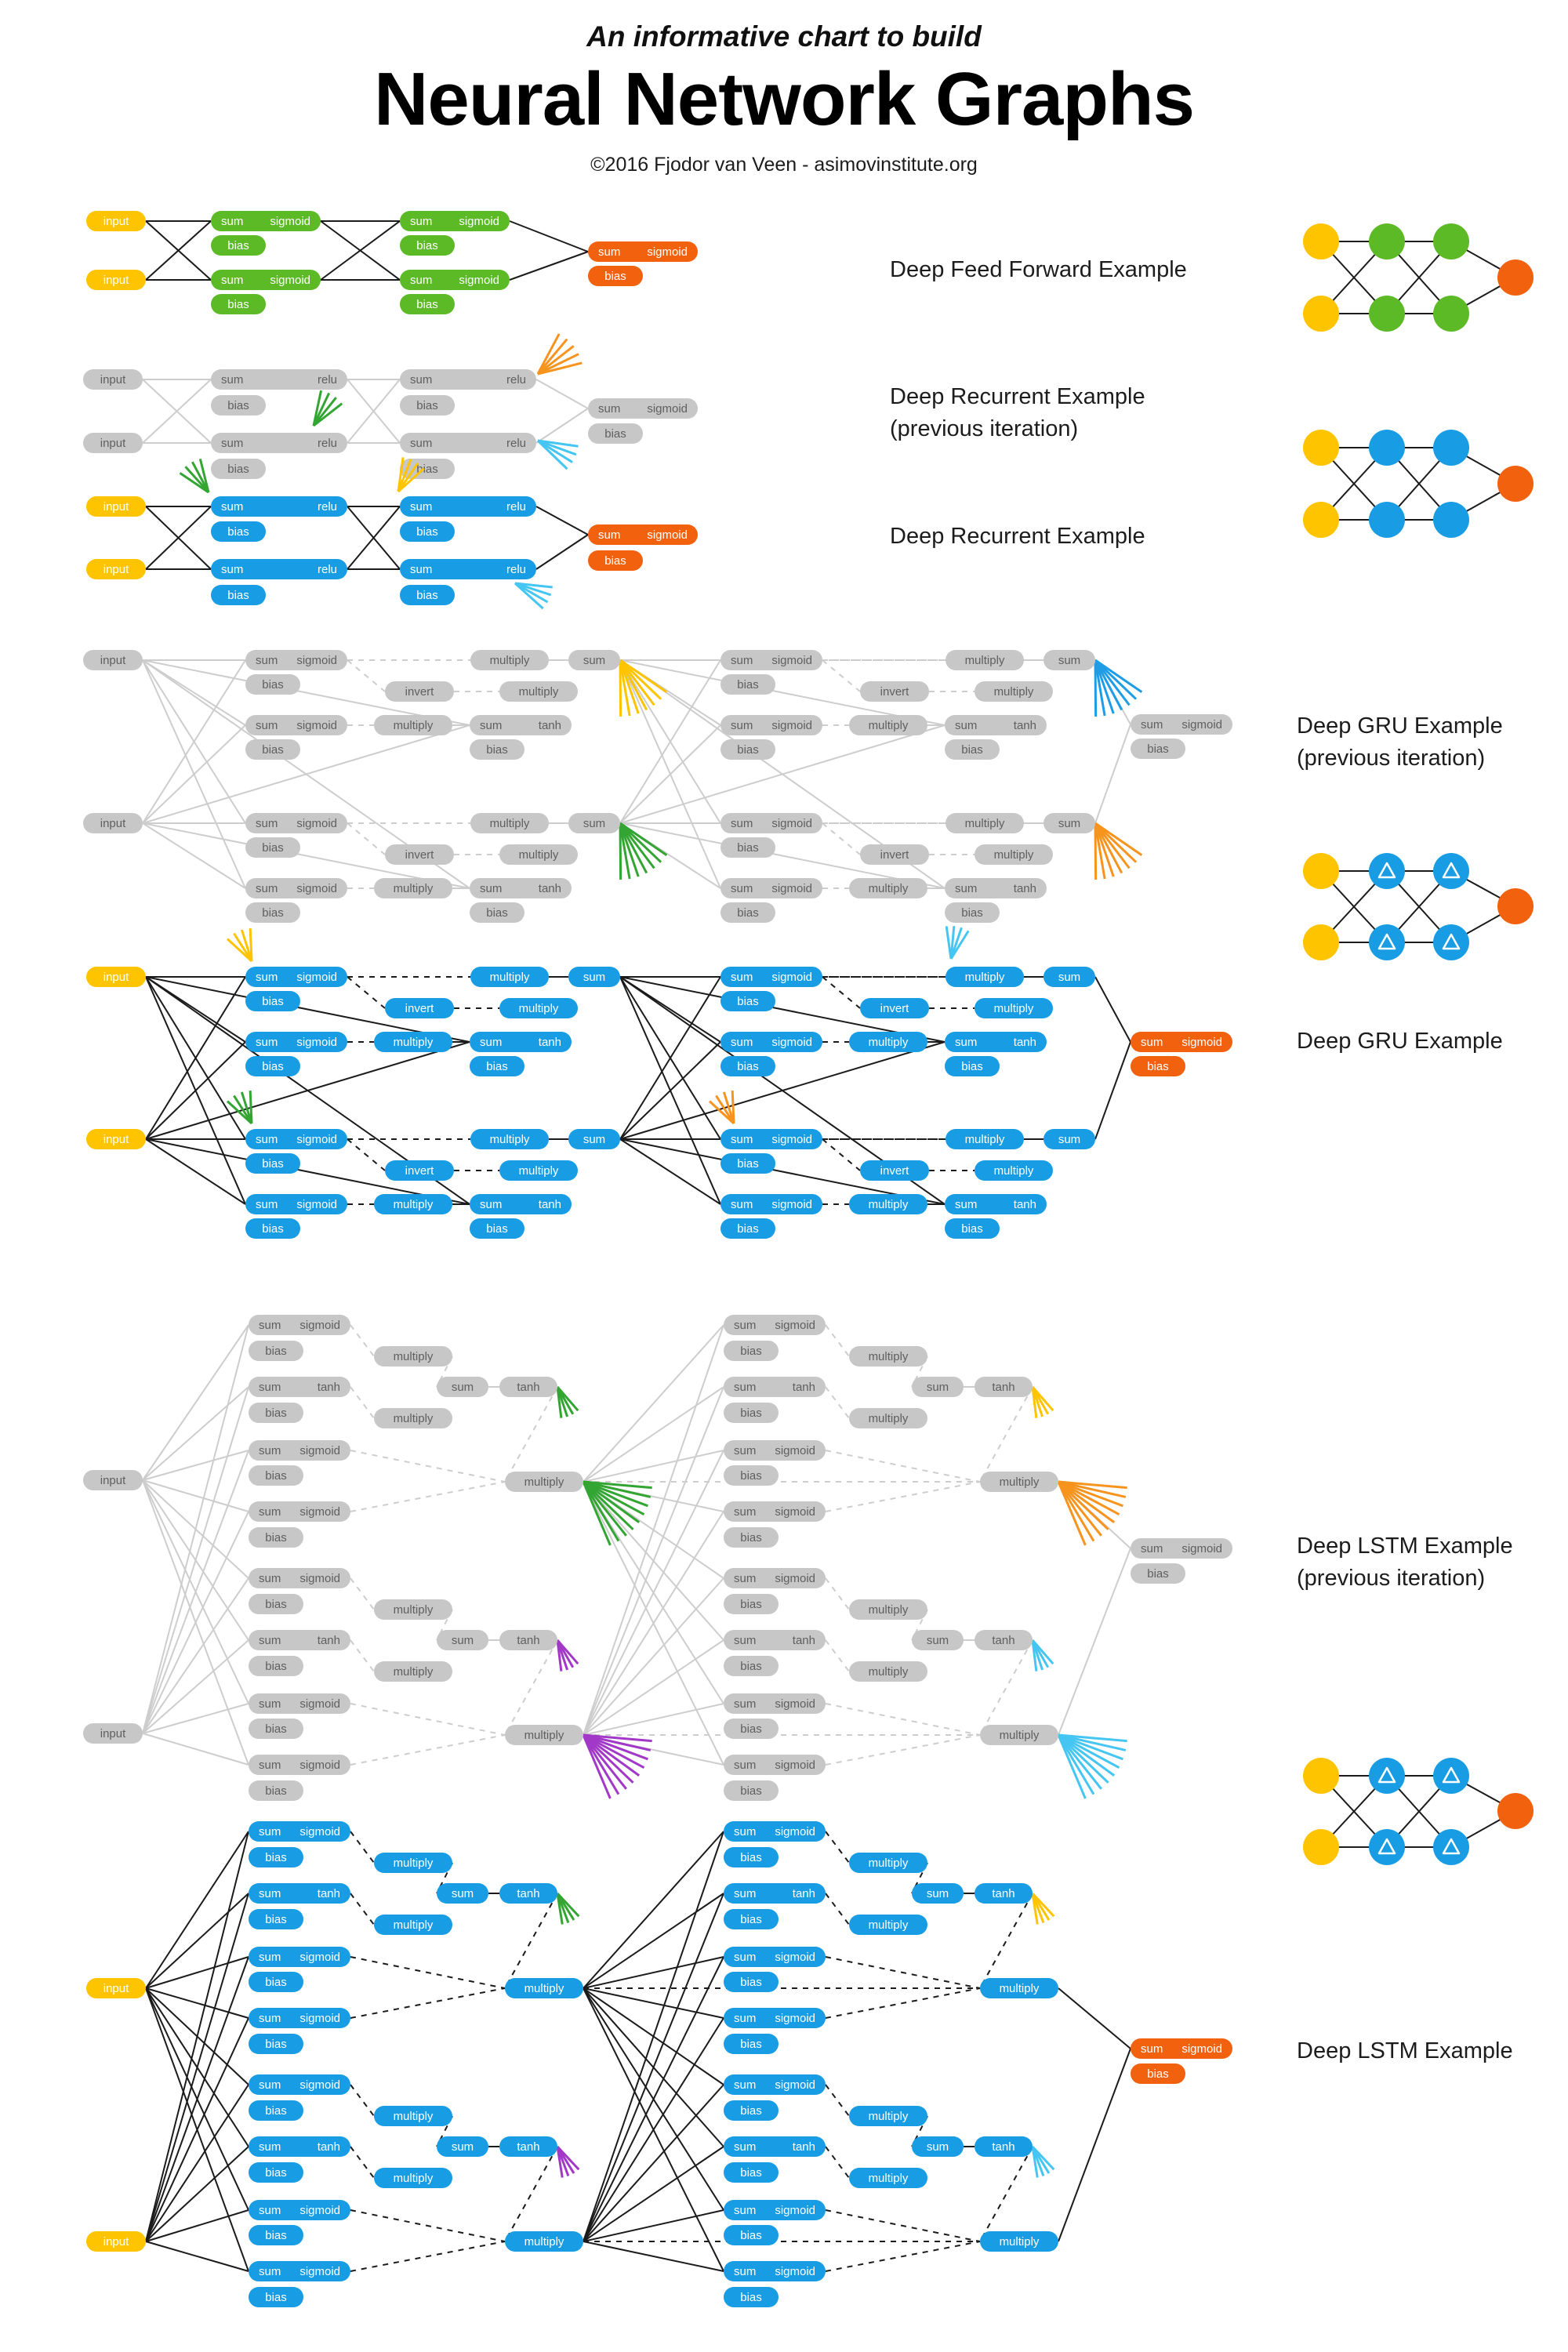  What do you see at coordinates (1515, 1811) in the screenshot?
I see `node-circle-orange` at bounding box center [1515, 1811].